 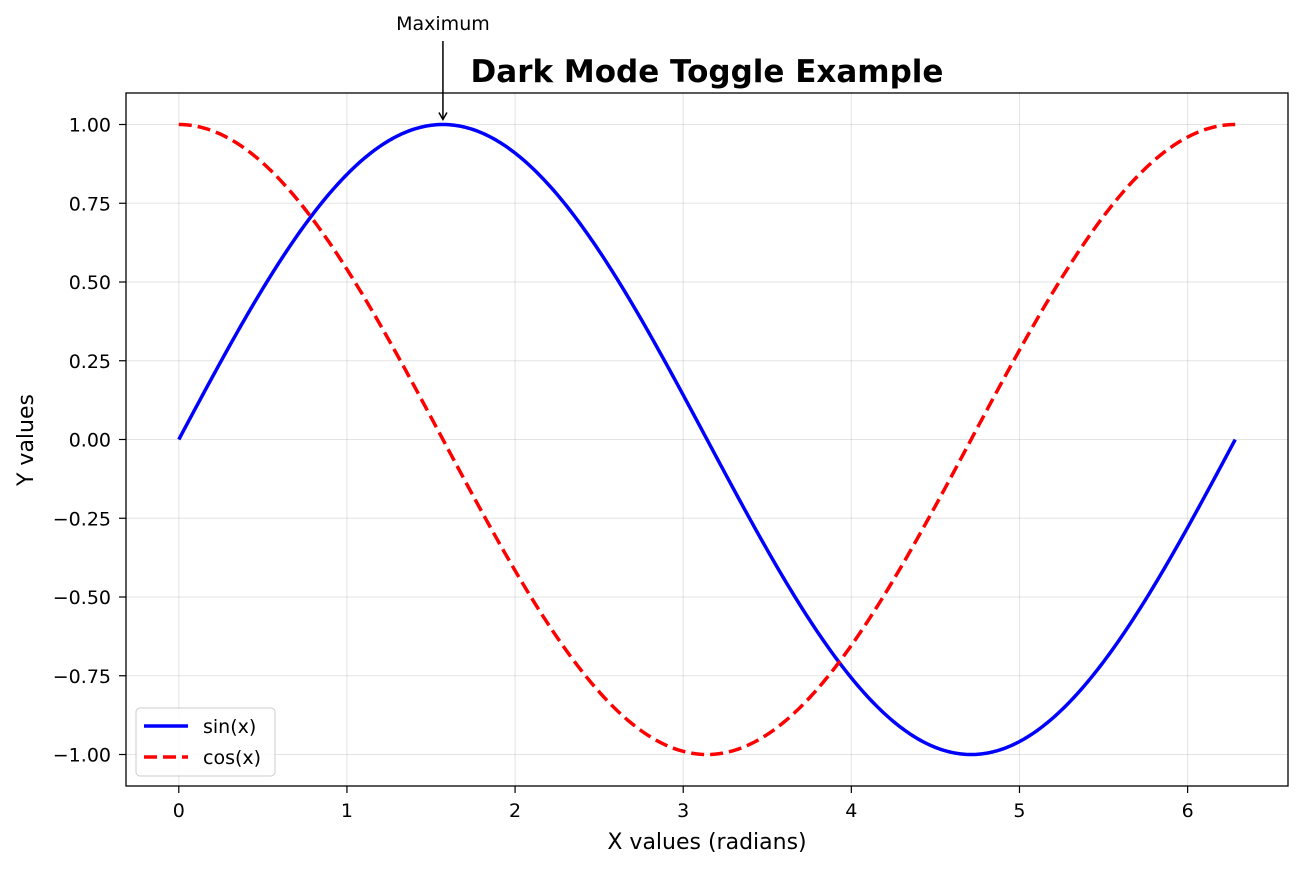 I want to click on x-axis-label: X values (radians), so click(x=706, y=842).